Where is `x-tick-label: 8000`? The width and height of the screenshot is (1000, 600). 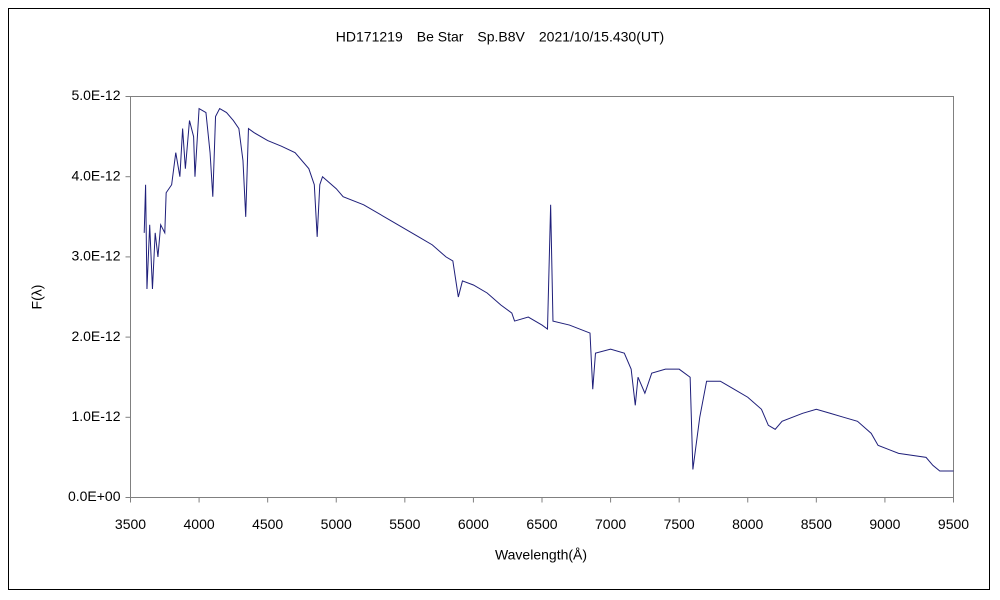
x-tick-label: 8000 is located at coordinates (747, 524).